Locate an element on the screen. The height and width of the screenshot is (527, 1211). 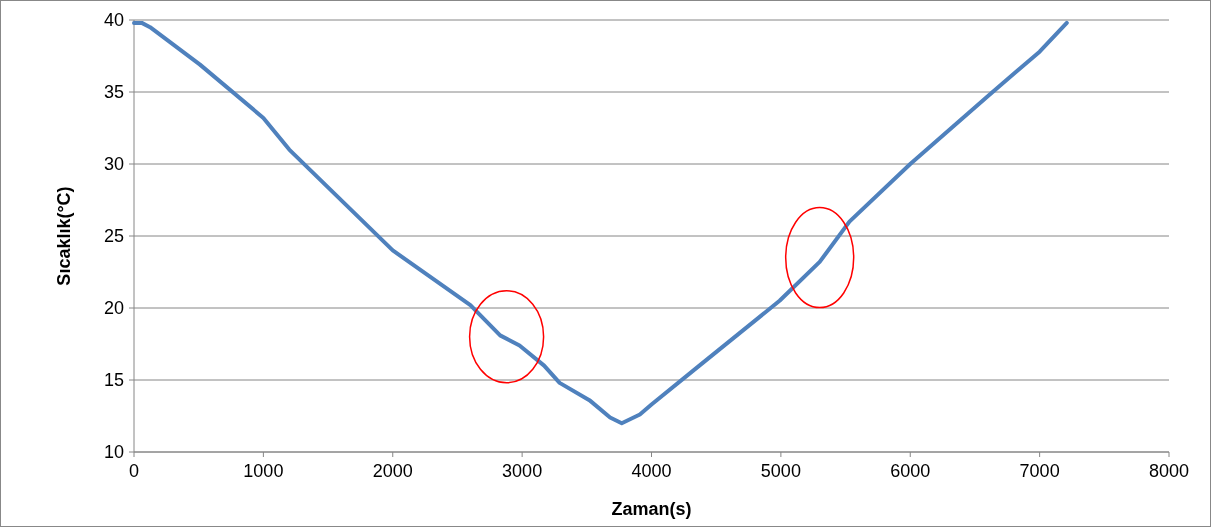
y-tick-label: 25 is located at coordinates (113, 236).